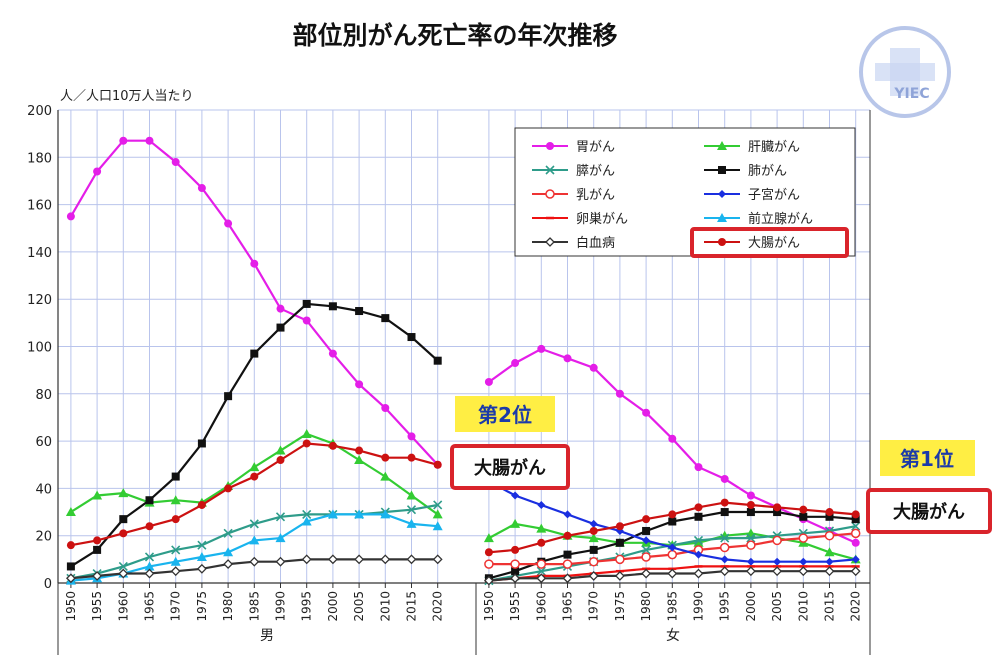 The image size is (1000, 665). Describe the element at coordinates (39, 111) in the screenshot. I see `y-tick-label: 200` at that location.